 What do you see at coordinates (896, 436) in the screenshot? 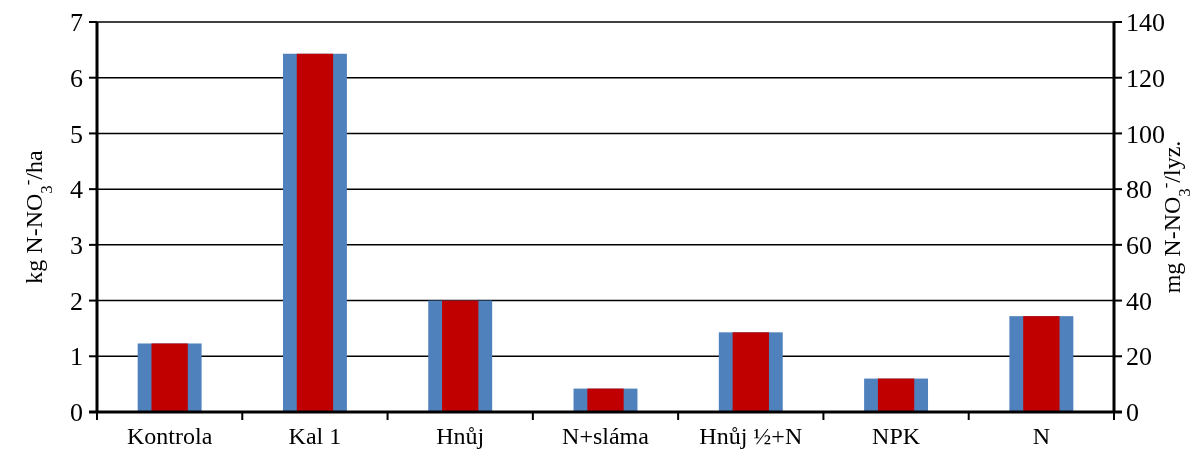
I see `x-tick-label: NPK` at bounding box center [896, 436].